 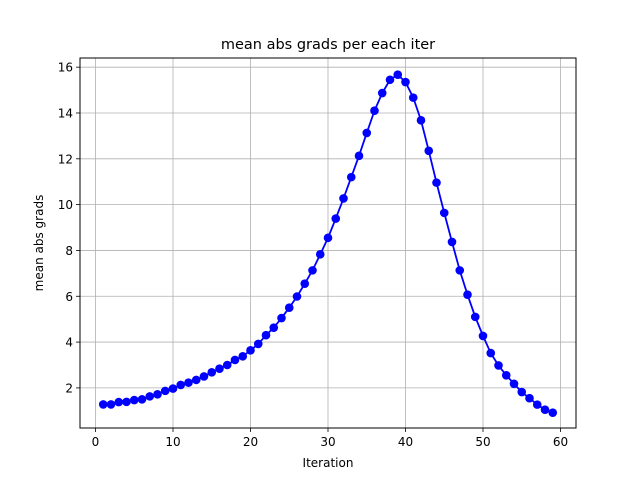 I want to click on y-axis-label: mean abs grads, so click(x=39, y=243).